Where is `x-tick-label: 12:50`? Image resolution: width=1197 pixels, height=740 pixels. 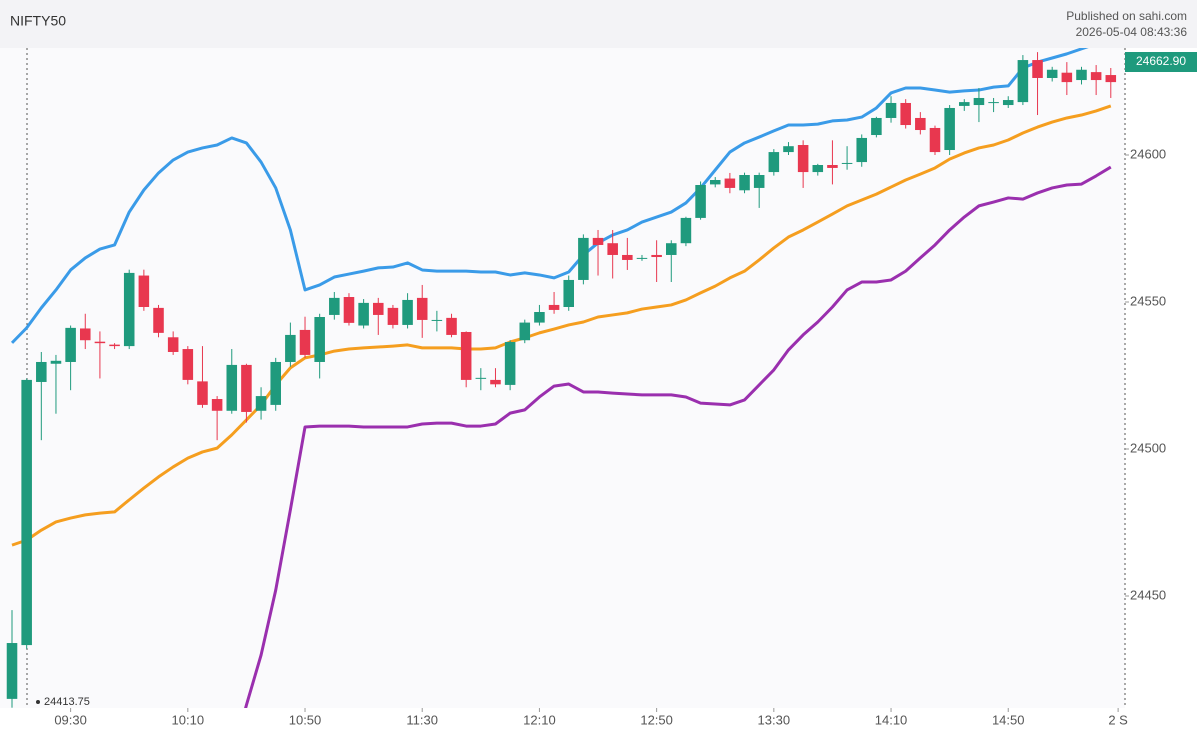 x-tick-label: 12:50 is located at coordinates (656, 719).